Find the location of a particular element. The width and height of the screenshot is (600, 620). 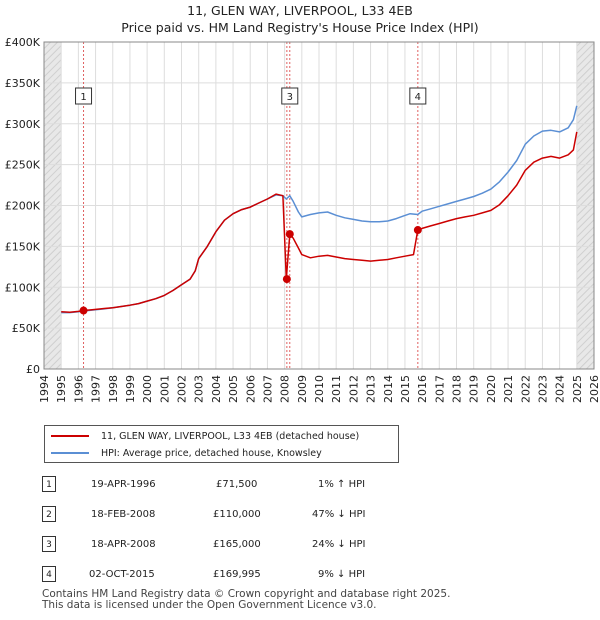

row-hpi: 47% ↓ HPI is located at coordinates (339, 514).